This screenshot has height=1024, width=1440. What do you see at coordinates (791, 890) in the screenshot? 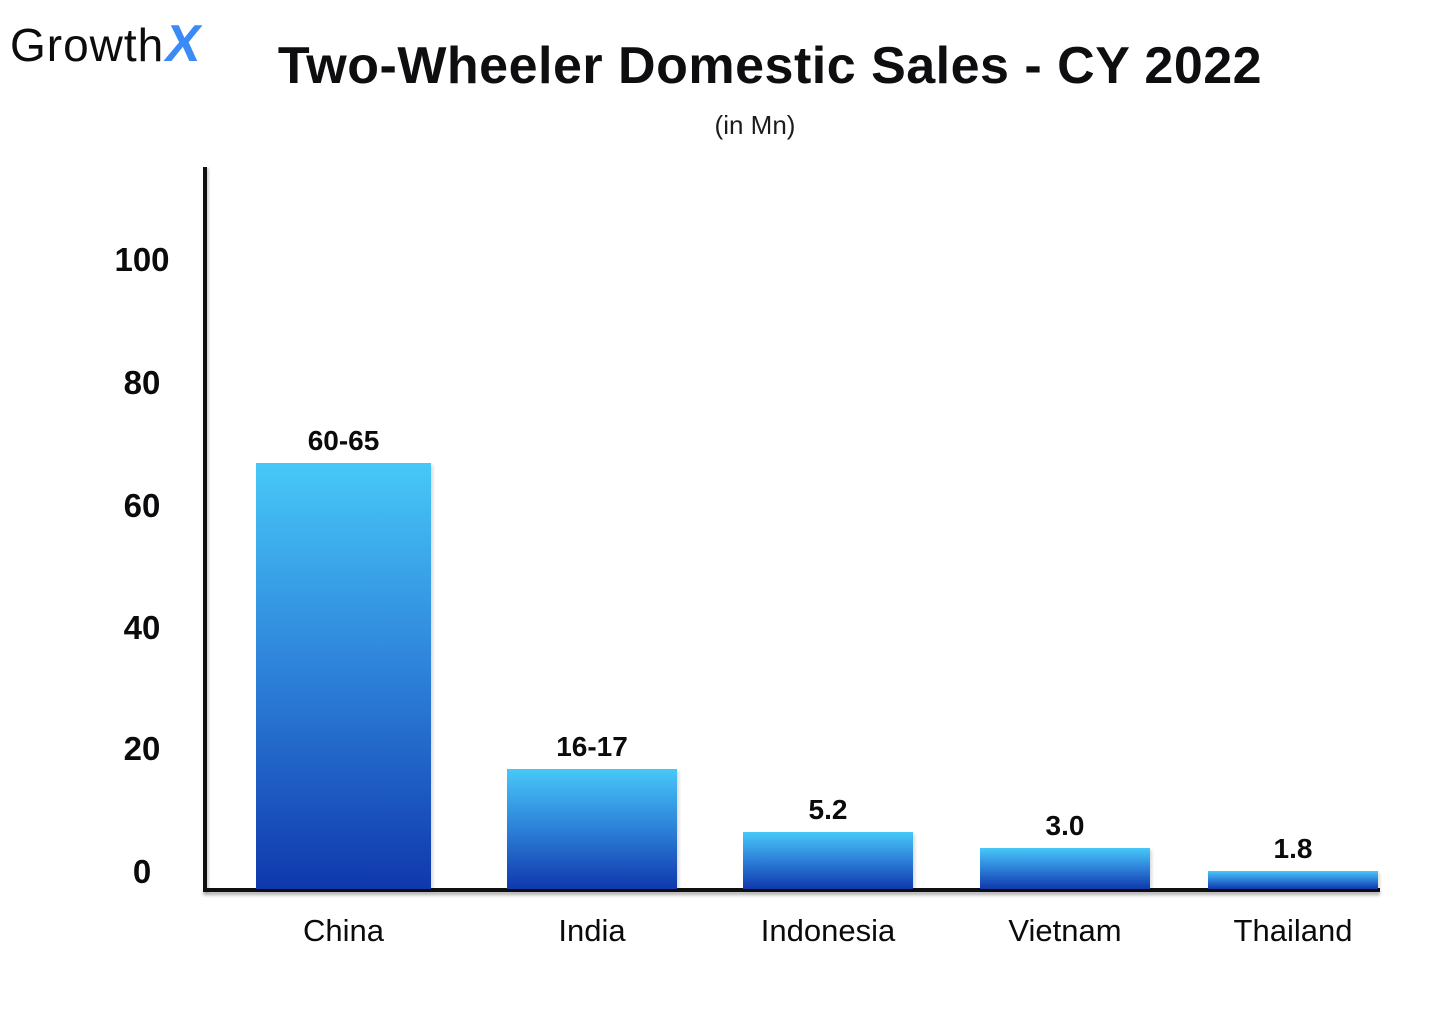
I see `x-axis-line` at bounding box center [791, 890].